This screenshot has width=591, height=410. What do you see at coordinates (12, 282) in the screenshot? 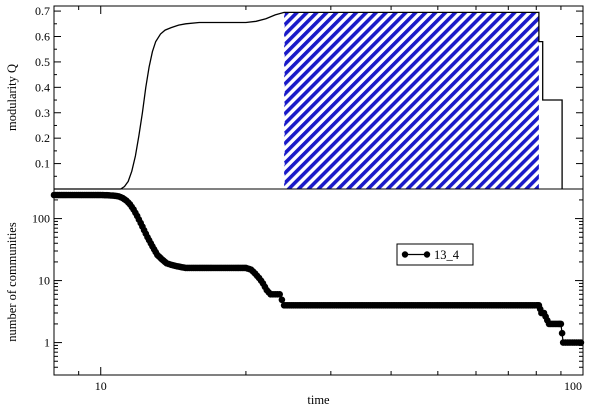
I see `communities-y-axis-label: number of communities` at bounding box center [12, 282].